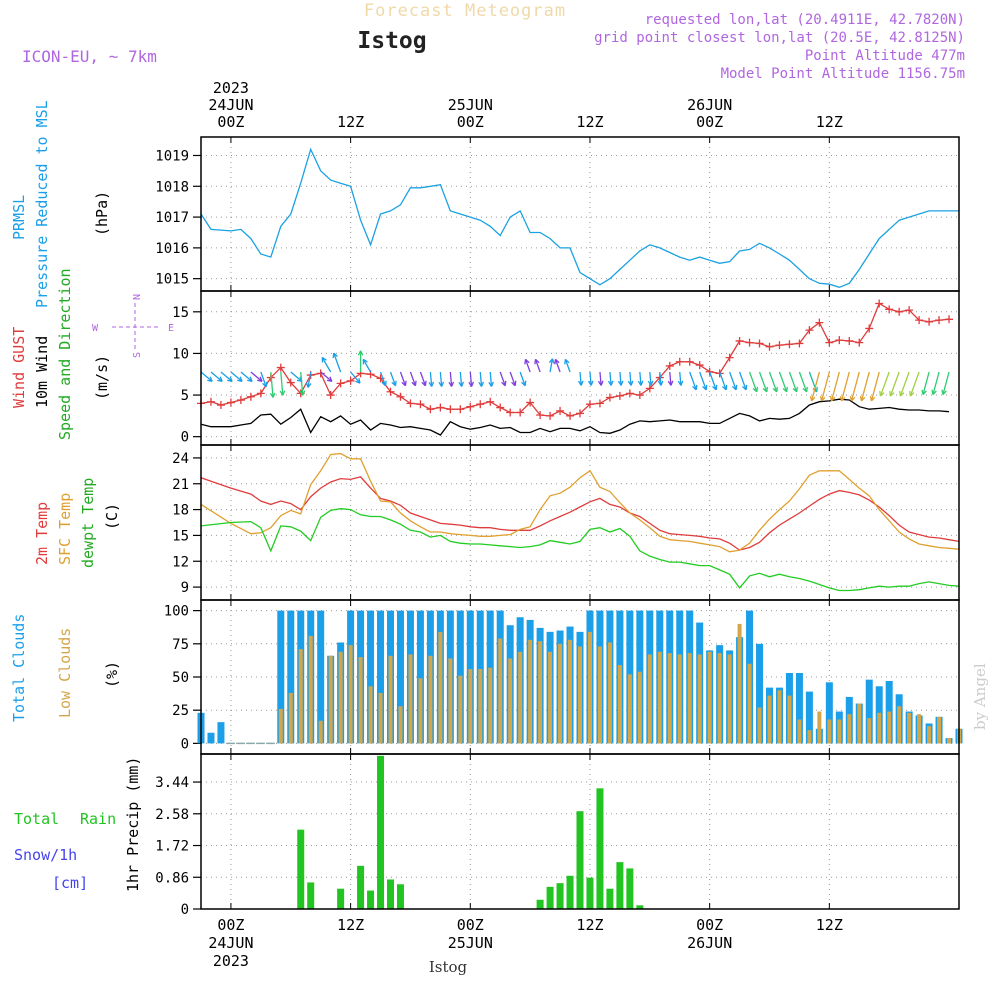 The image size is (1000, 1000). I want to click on temp-label-3: dewpt Temp, so click(88, 523).